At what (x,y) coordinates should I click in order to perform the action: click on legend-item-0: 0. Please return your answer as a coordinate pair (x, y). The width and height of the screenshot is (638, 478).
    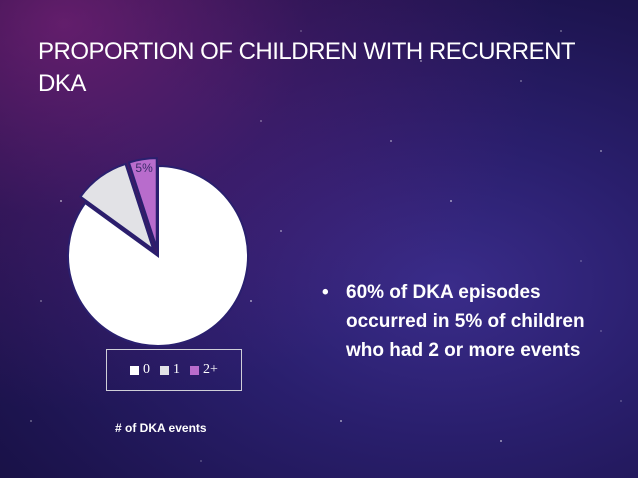
    Looking at the image, I should click on (140, 370).